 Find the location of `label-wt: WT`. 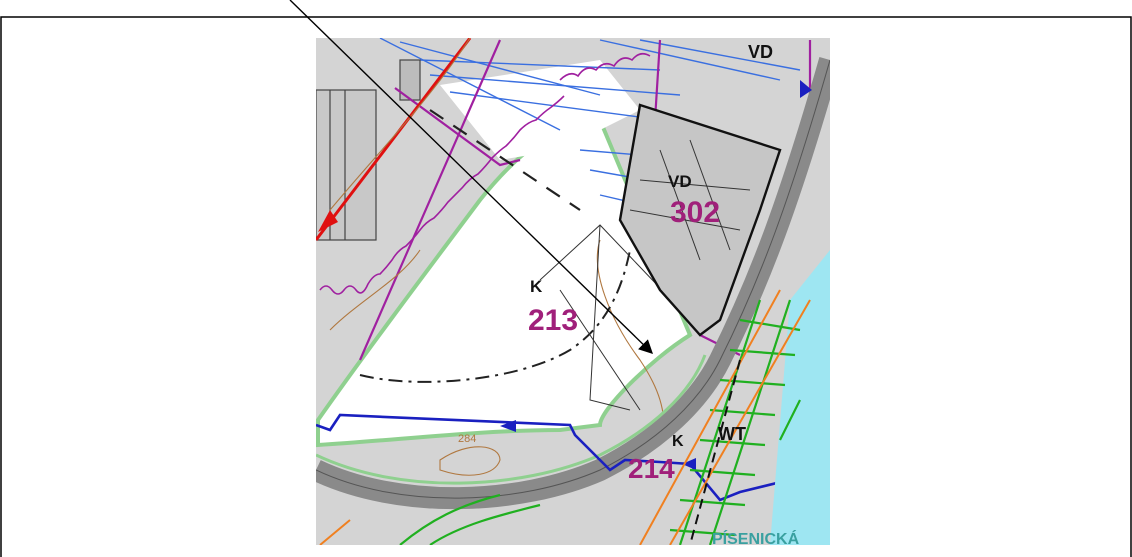

label-wt: WT is located at coordinates (732, 434).